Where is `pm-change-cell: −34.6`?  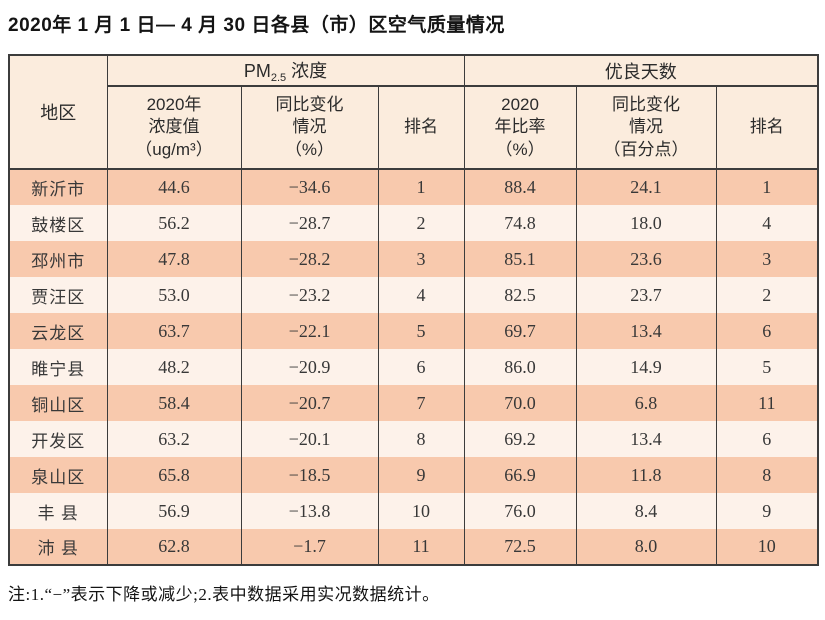 pm-change-cell: −34.6 is located at coordinates (309, 187).